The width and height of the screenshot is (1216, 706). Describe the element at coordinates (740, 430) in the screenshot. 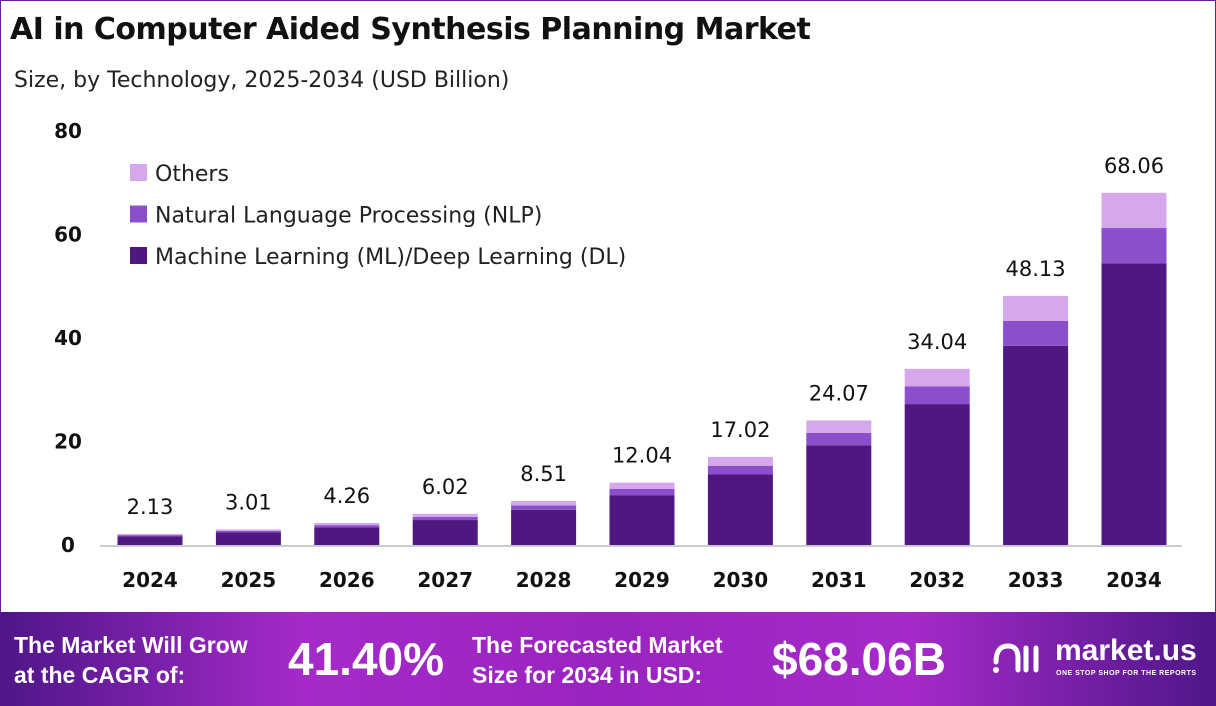

I see `data-label: 17.02` at that location.